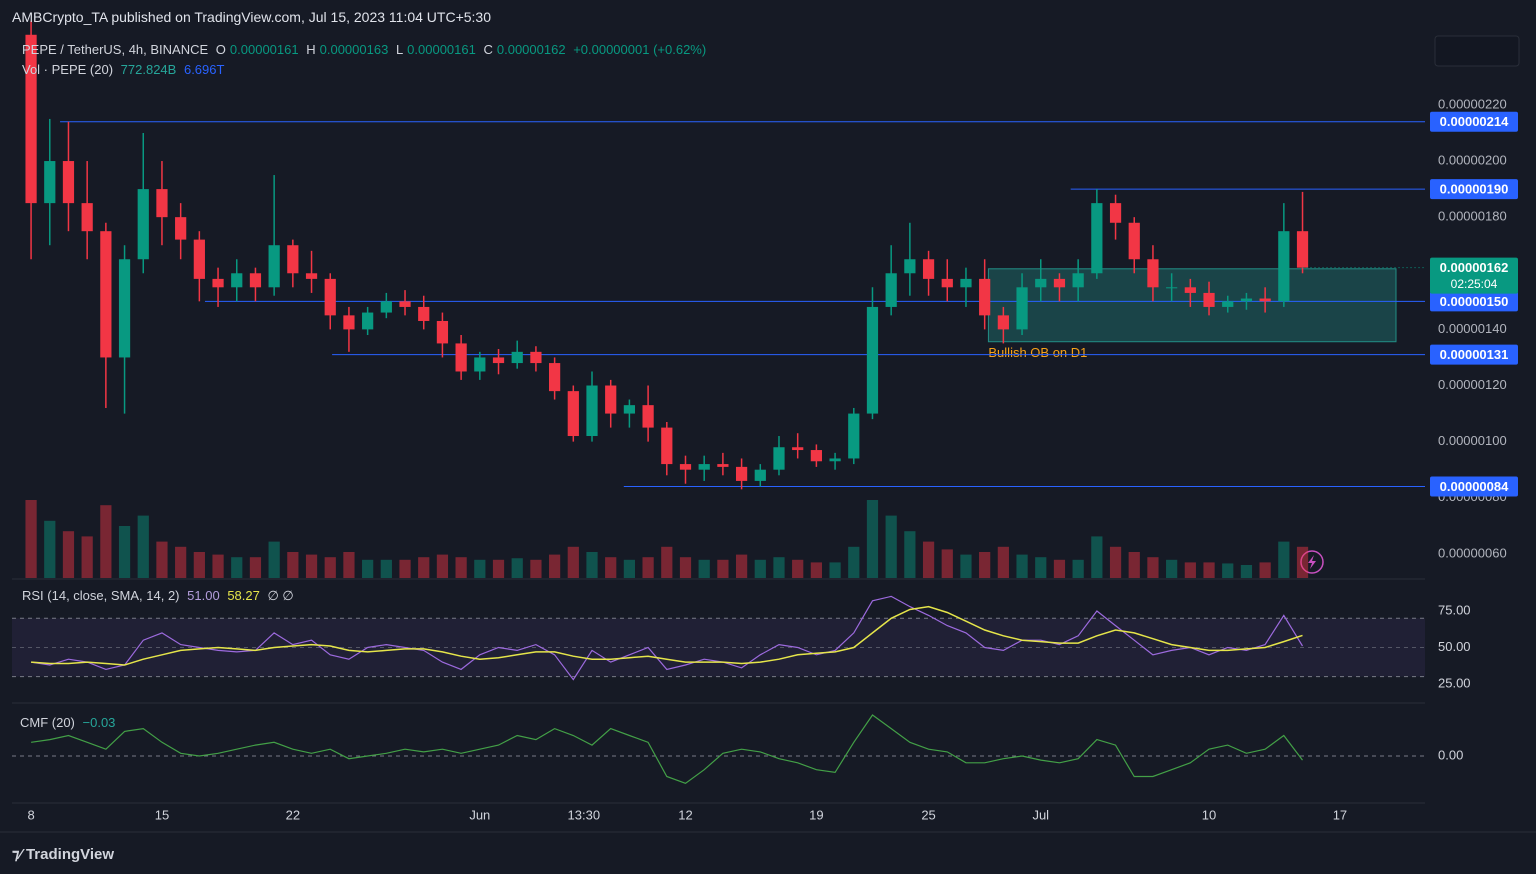 The width and height of the screenshot is (1536, 874). Describe the element at coordinates (1040, 814) in the screenshot. I see `time-tick-label: Jul` at that location.